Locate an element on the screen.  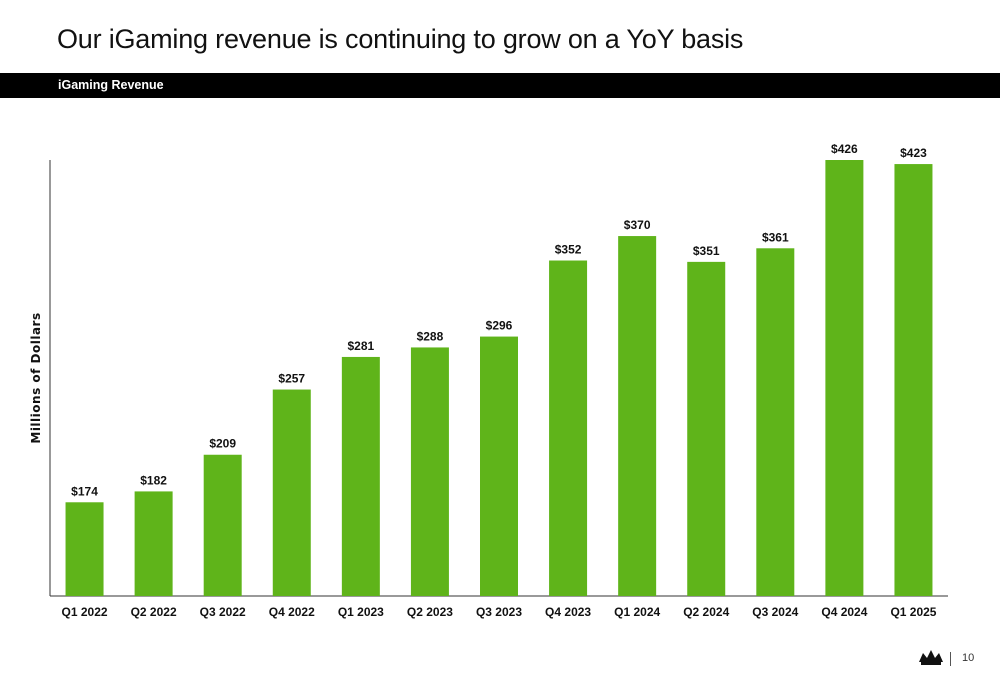
data-label: $361 is located at coordinates (775, 237).